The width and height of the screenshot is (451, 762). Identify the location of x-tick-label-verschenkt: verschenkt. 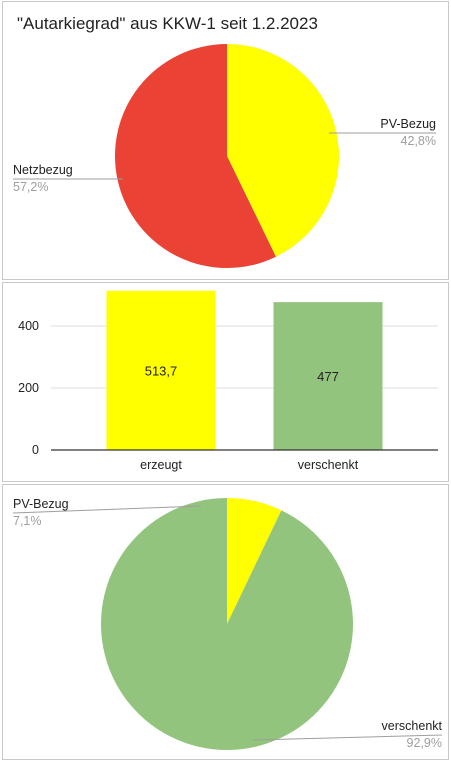
(328, 465).